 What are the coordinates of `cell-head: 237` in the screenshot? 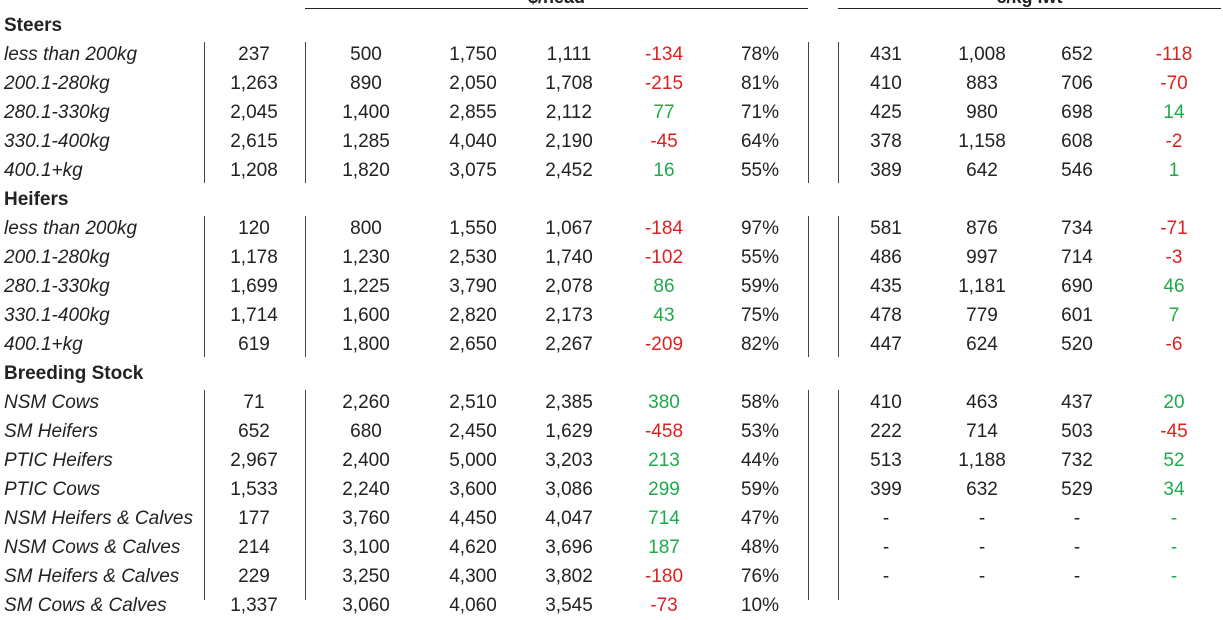 It's located at (254, 54).